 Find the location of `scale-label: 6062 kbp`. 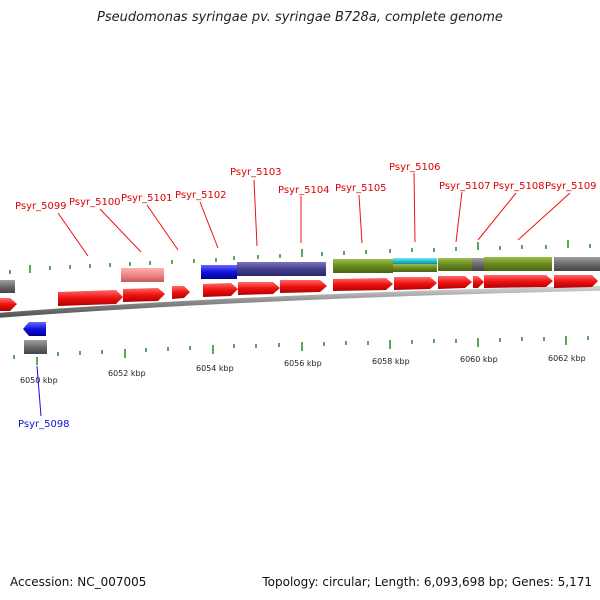

scale-label: 6062 kbp is located at coordinates (567, 358).